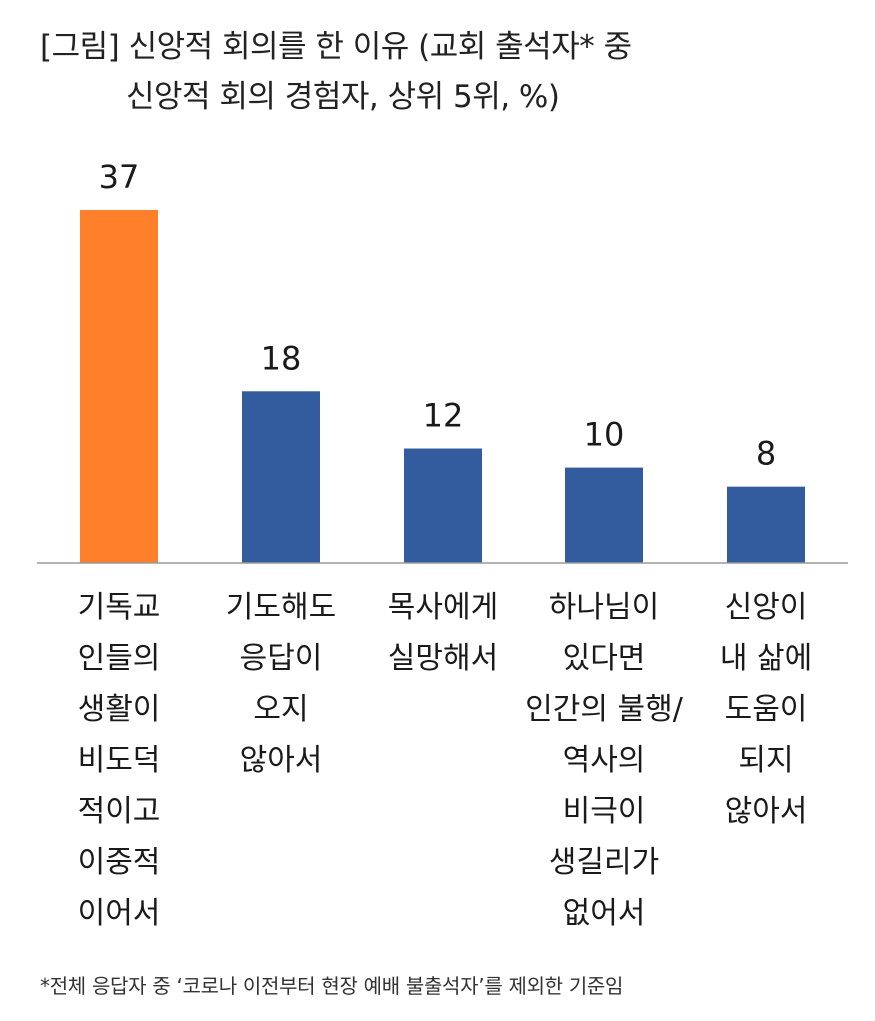  I want to click on category-label-line: 기독교, so click(119, 607).